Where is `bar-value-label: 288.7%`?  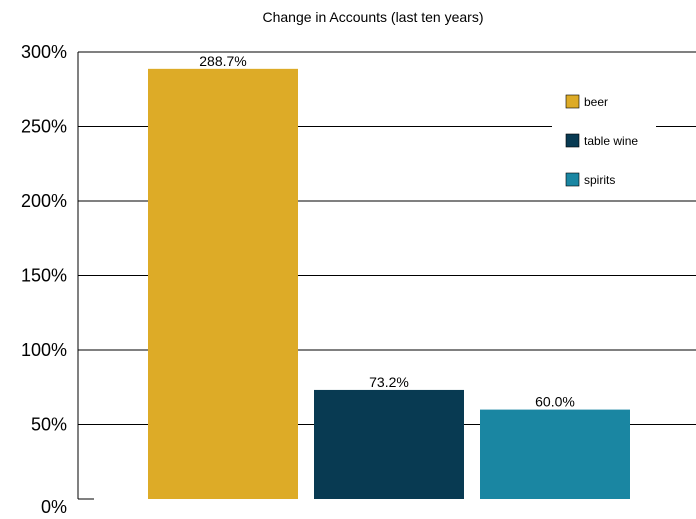
bar-value-label: 288.7% is located at coordinates (222, 61).